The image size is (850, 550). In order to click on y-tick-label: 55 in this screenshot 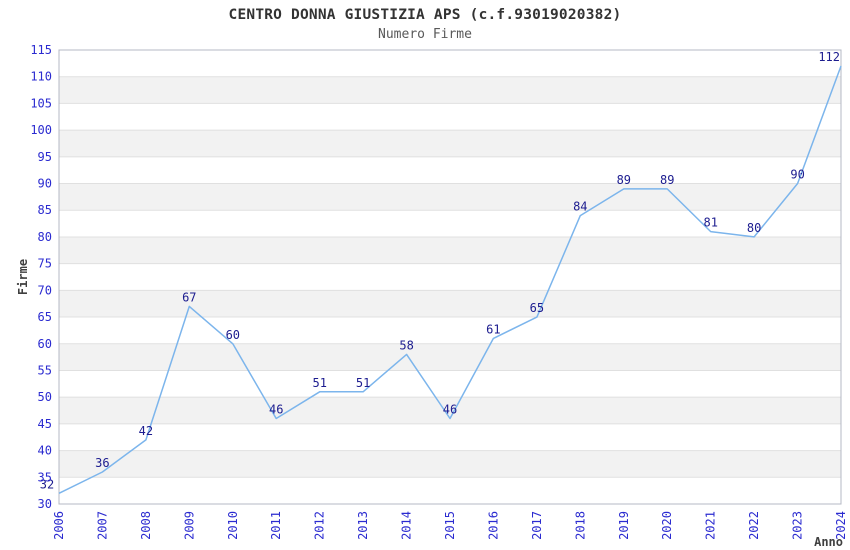, I will do `click(45, 371)`.